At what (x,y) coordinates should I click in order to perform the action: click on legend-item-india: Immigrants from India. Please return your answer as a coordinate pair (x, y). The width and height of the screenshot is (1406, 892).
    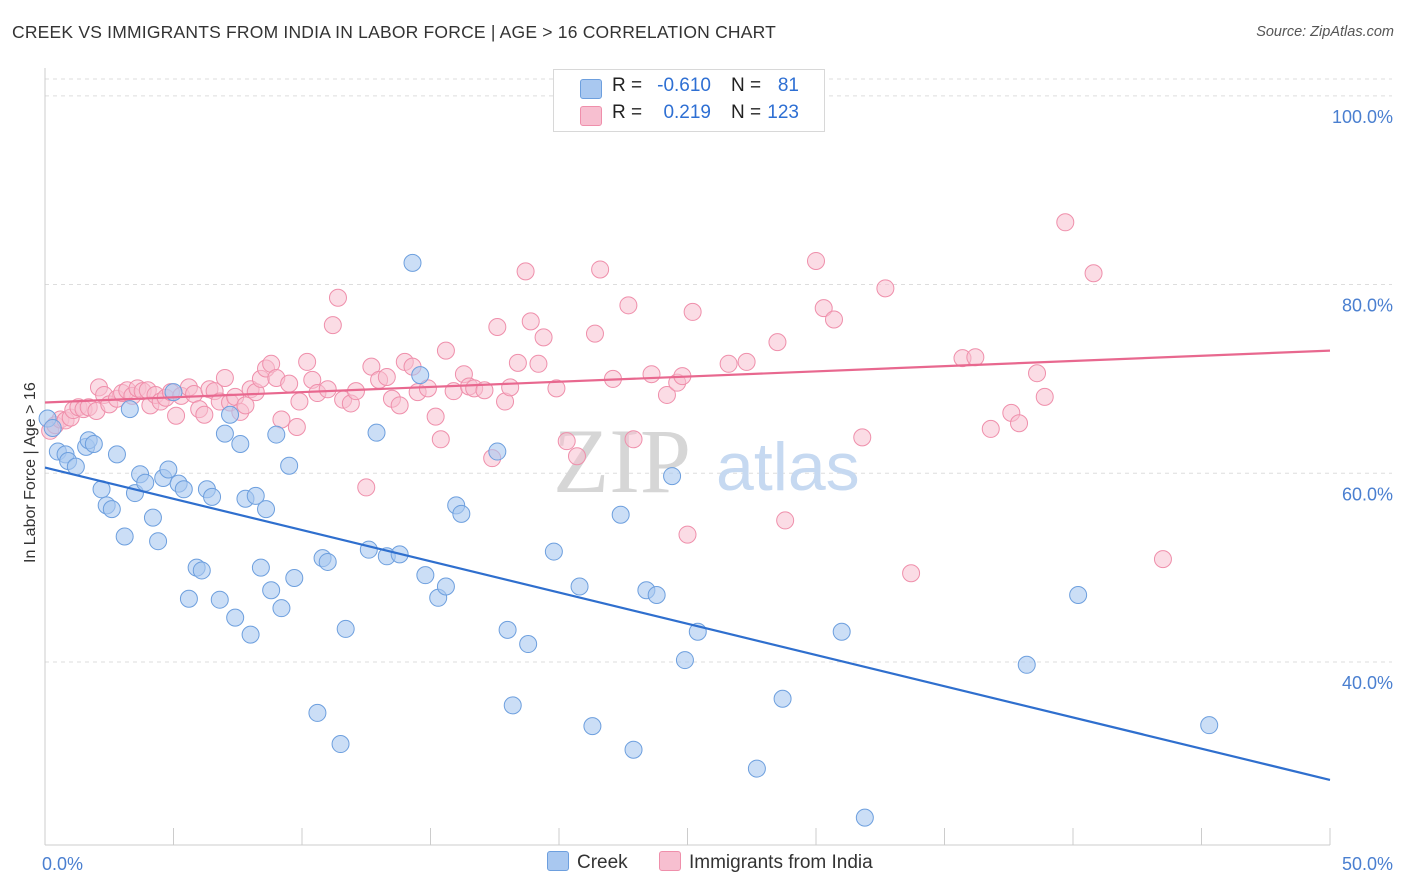
    Looking at the image, I should click on (766, 862).